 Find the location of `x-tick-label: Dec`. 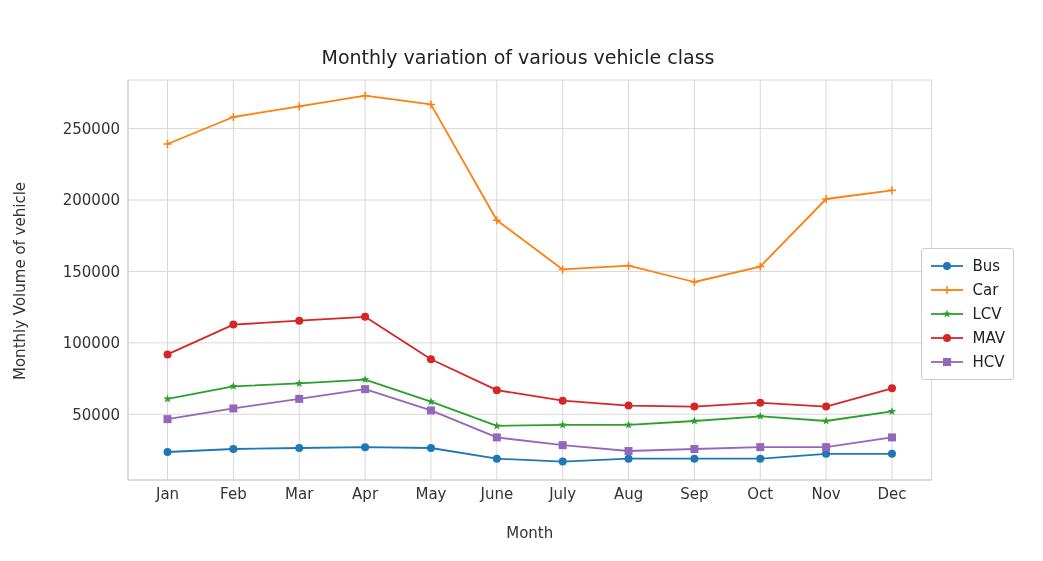

x-tick-label: Dec is located at coordinates (892, 493).